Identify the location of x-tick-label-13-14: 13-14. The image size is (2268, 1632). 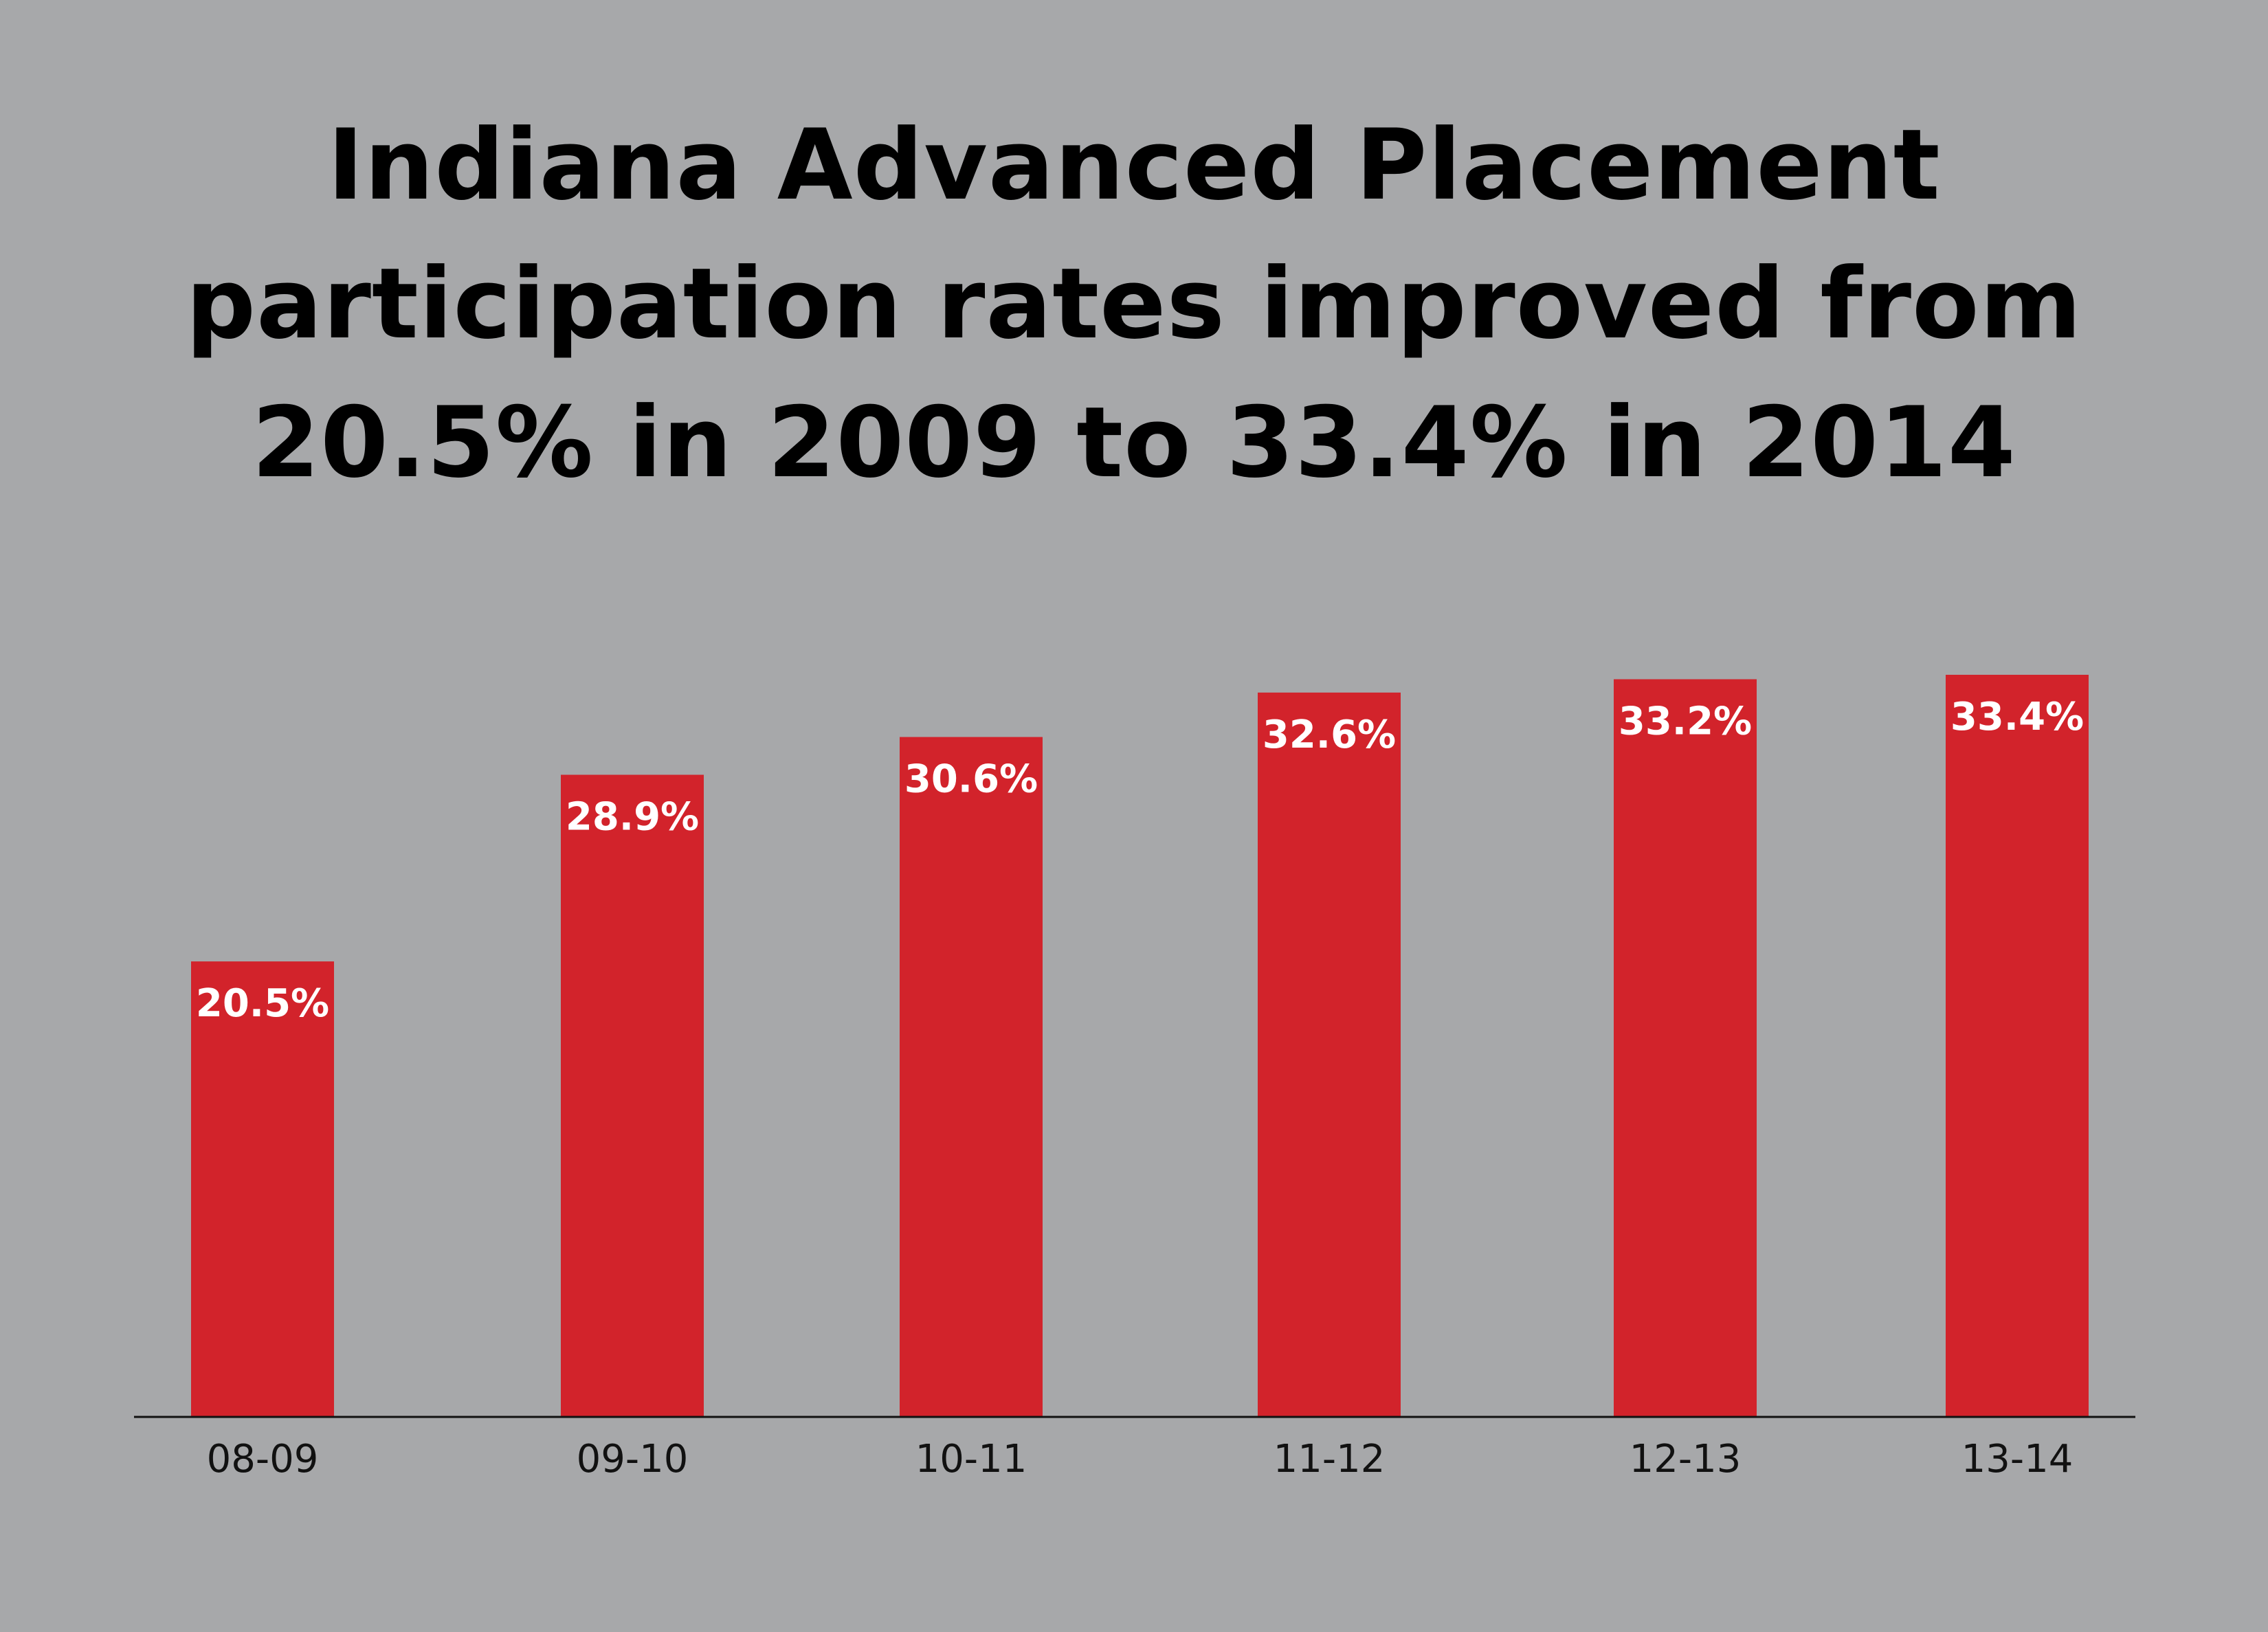
(2017, 1459).